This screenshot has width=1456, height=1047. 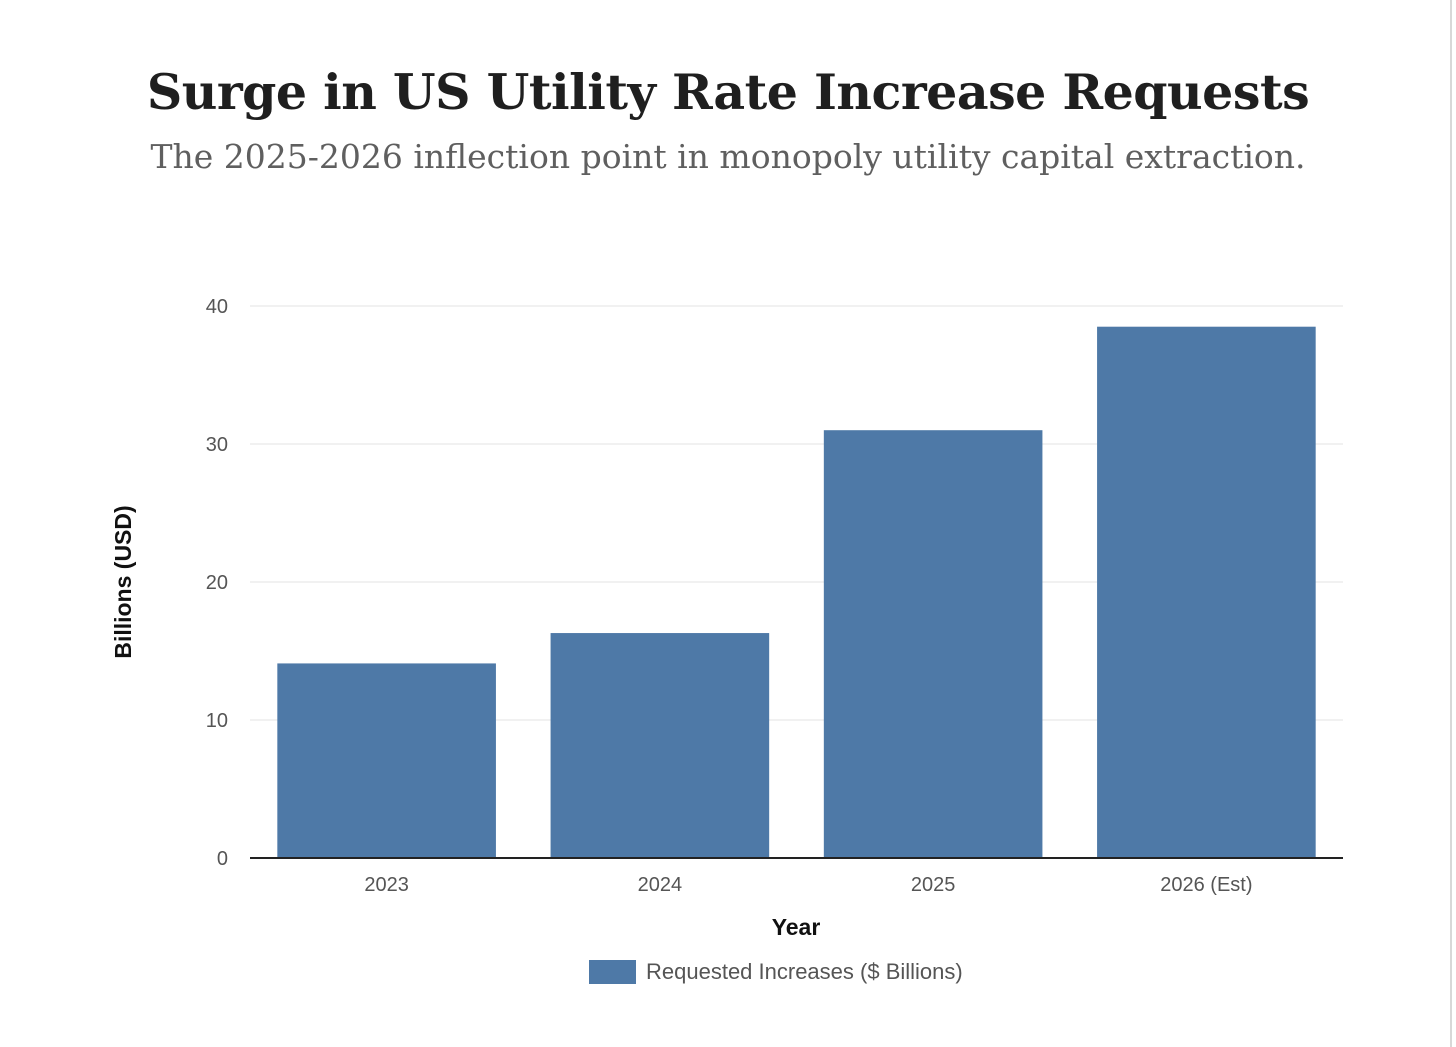 I want to click on y-tick-label: 20, so click(x=217, y=583).